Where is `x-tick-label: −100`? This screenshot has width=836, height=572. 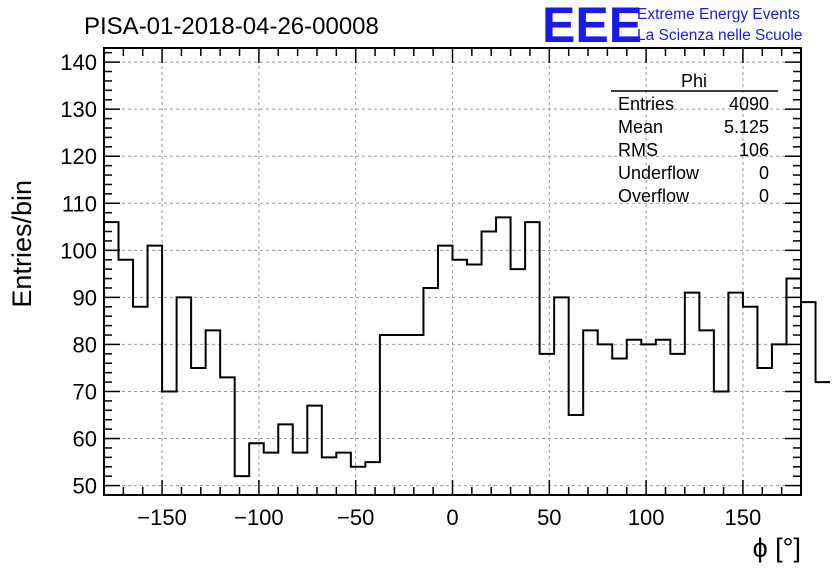 x-tick-label: −100 is located at coordinates (259, 517).